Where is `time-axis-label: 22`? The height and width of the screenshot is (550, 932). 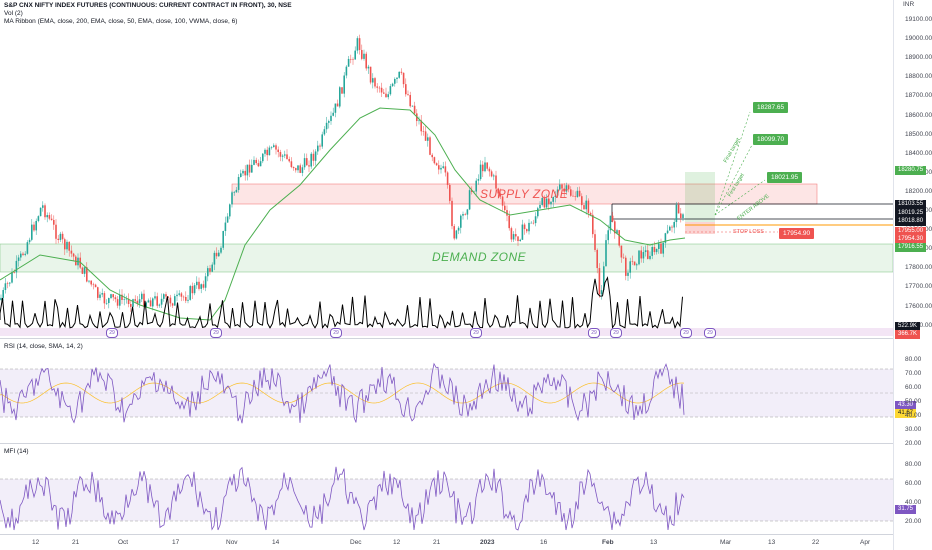 time-axis-label: 22 is located at coordinates (816, 542).